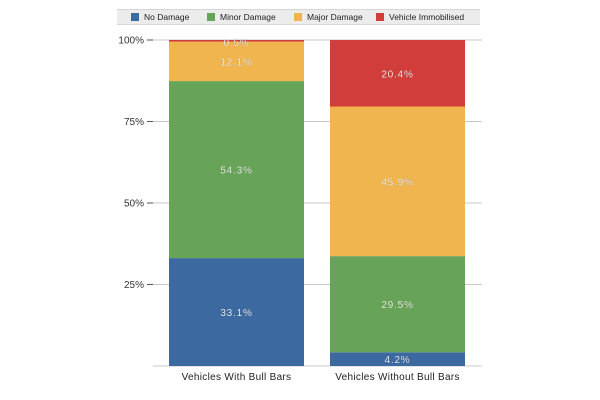  I want to click on y-tick-label: 75%, so click(134, 122).